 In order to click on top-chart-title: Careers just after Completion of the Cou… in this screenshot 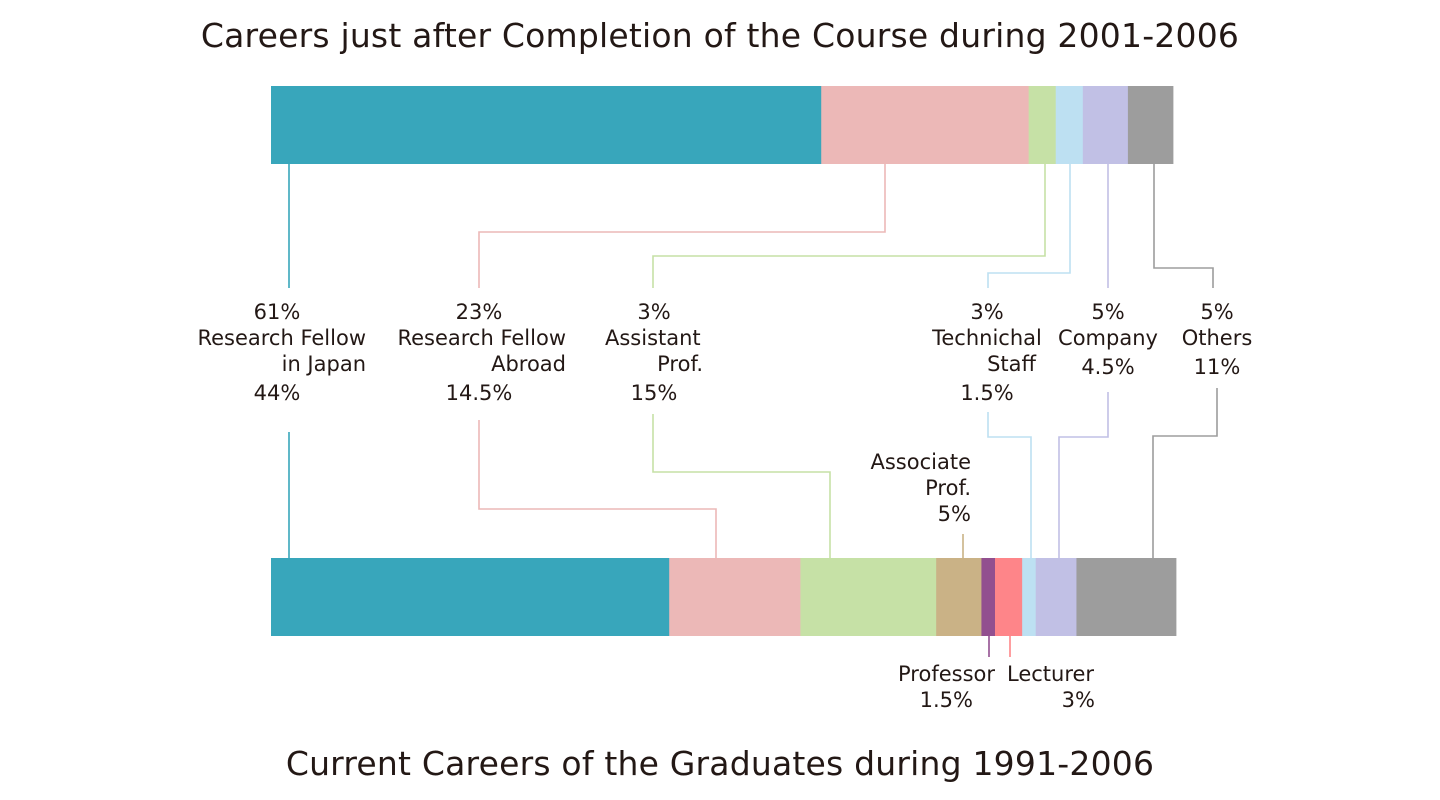, I will do `click(720, 35)`.